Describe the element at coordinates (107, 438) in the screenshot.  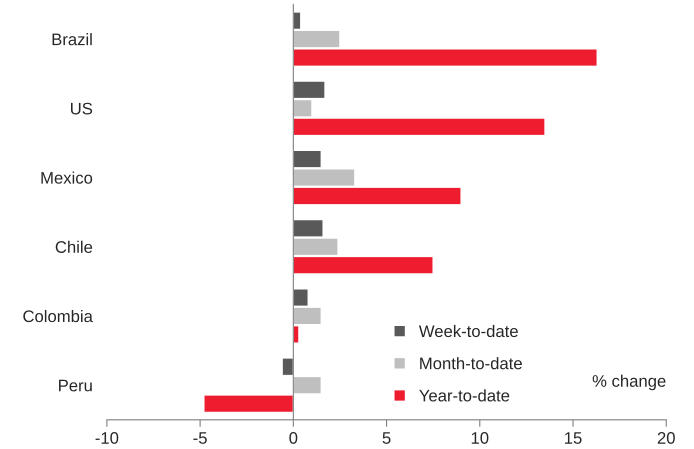
I see `x-tick-label: -10` at that location.